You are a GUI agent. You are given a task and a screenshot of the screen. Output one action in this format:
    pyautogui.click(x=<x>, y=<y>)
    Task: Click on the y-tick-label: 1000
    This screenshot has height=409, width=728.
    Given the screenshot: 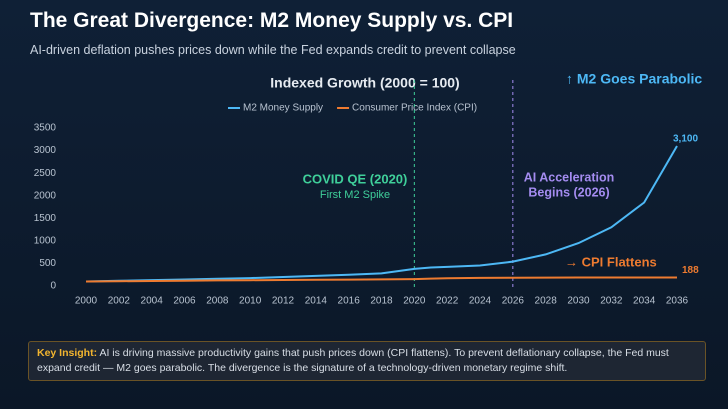 What is the action you would take?
    pyautogui.click(x=45, y=240)
    